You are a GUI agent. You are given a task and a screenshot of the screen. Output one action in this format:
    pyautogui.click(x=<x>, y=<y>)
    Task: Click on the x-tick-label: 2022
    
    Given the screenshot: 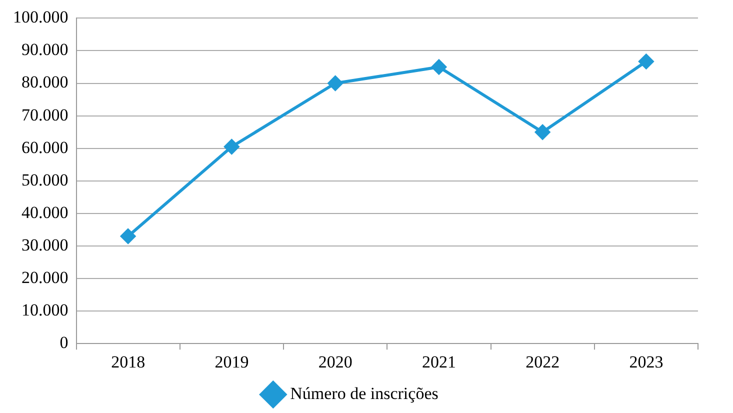 What is the action you would take?
    pyautogui.click(x=543, y=362)
    